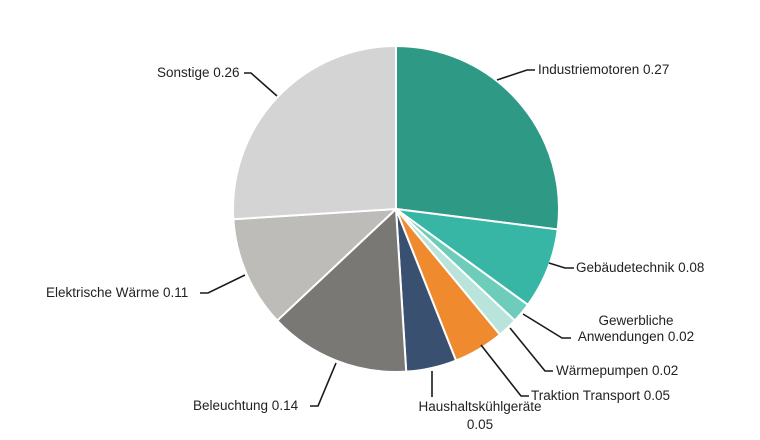  I want to click on label-industriemotoren: Industriemotoren 0.27, so click(604, 69).